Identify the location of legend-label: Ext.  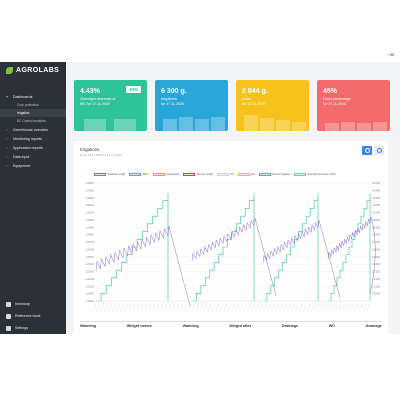
(253, 174).